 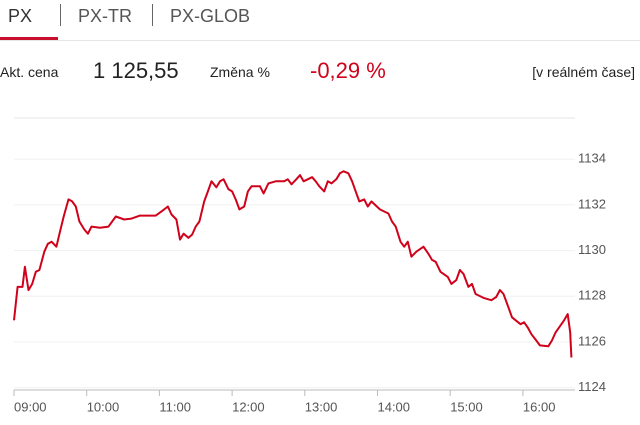 What do you see at coordinates (29, 72) in the screenshot?
I see `price-label: Akt. cena` at bounding box center [29, 72].